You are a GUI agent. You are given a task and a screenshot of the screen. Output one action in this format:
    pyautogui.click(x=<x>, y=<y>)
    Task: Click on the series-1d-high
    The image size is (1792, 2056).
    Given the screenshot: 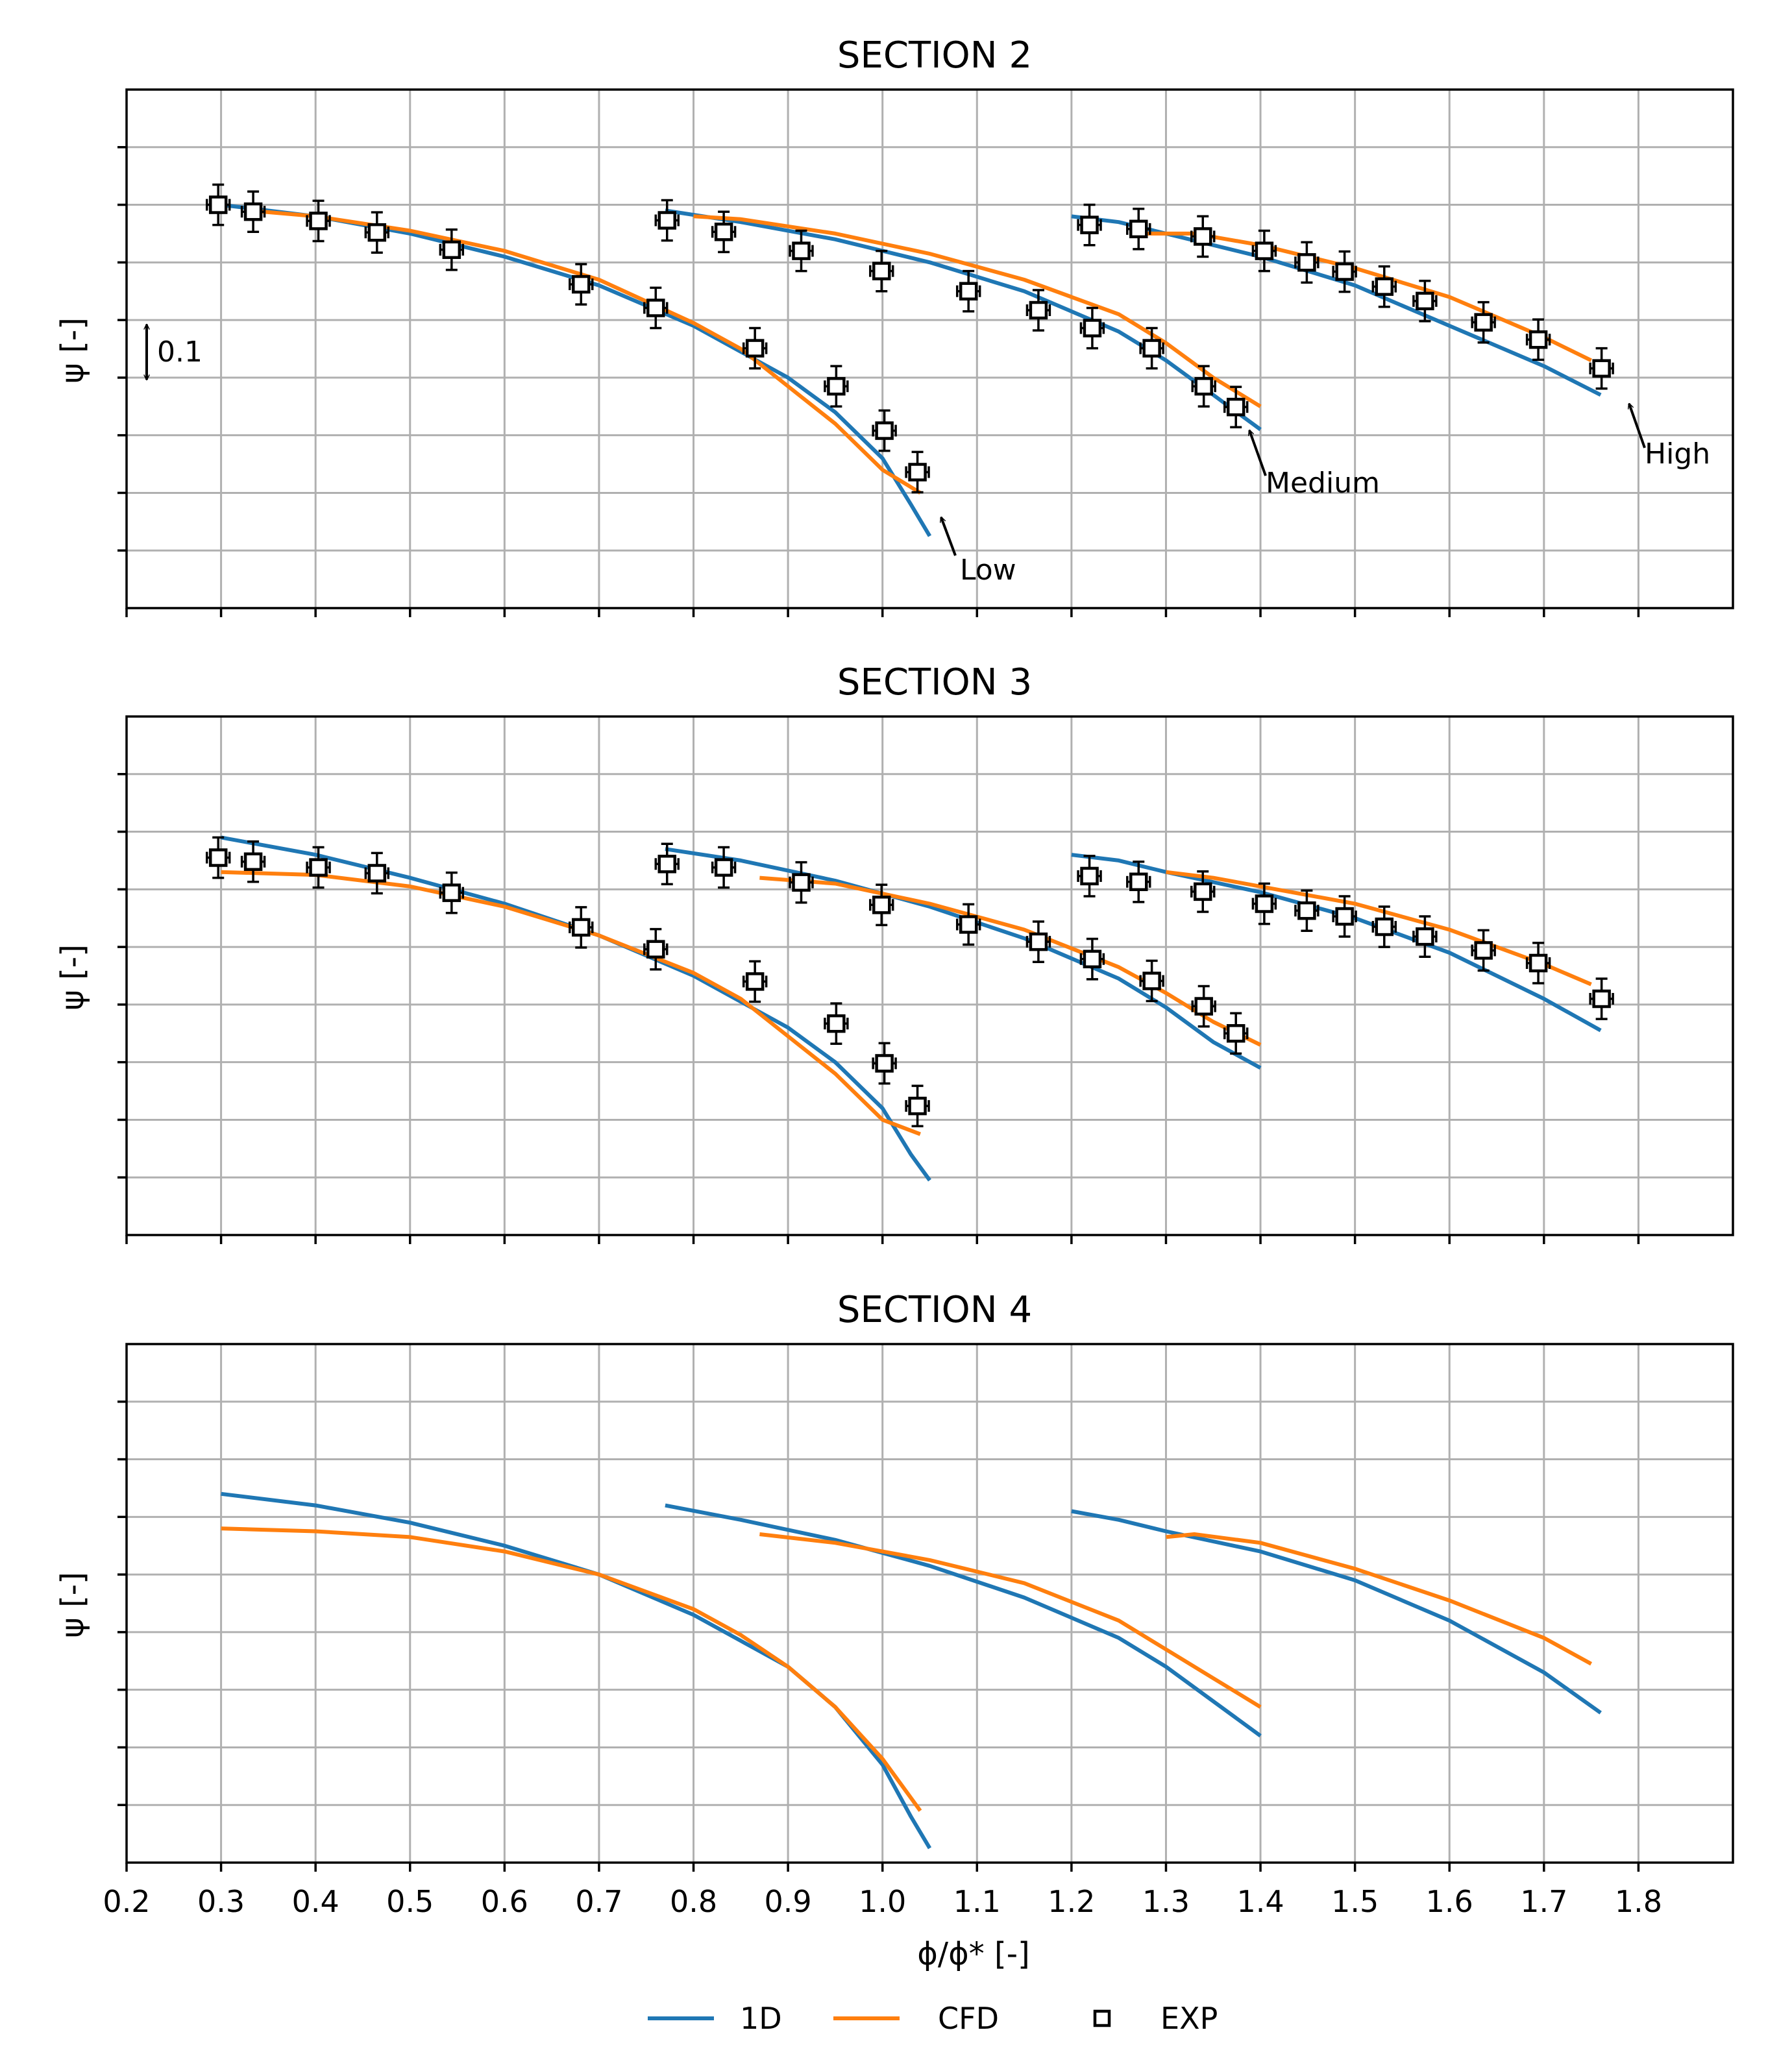 What is the action you would take?
    pyautogui.click(x=1336, y=1612)
    